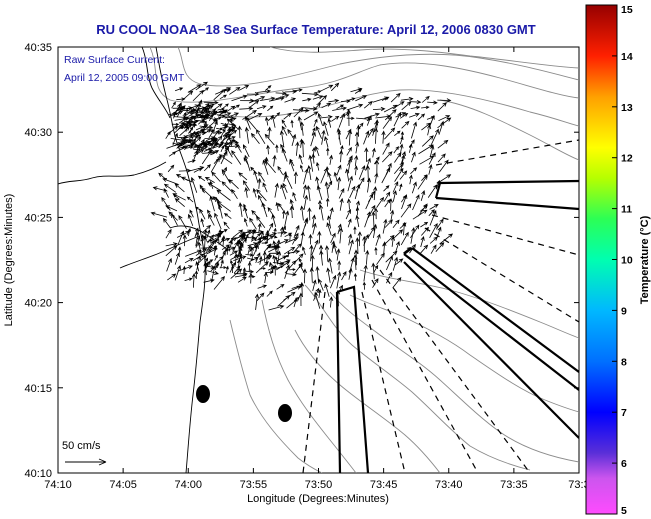 The width and height of the screenshot is (651, 519). Describe the element at coordinates (38, 48) in the screenshot. I see `y-tick-label: 40:35` at that location.